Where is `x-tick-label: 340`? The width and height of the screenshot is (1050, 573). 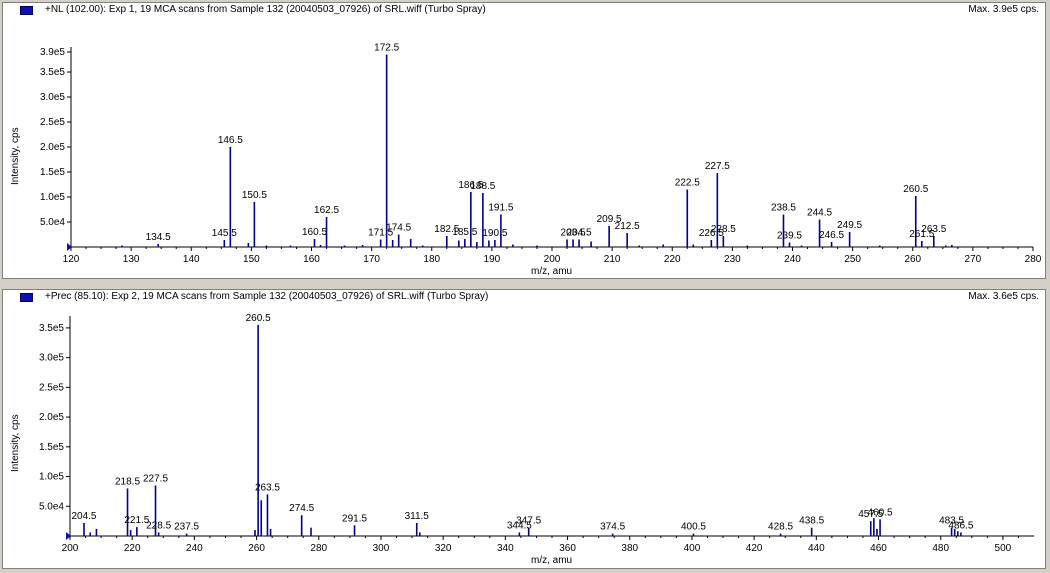 x-tick-label: 340 is located at coordinates (505, 548).